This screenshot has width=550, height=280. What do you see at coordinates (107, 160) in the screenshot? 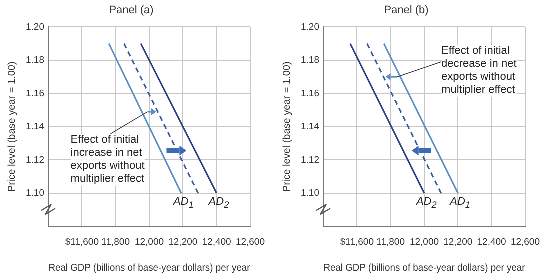
I see `annotation: Effect of initial increase in net exports without multiplier effect` at bounding box center [107, 160].